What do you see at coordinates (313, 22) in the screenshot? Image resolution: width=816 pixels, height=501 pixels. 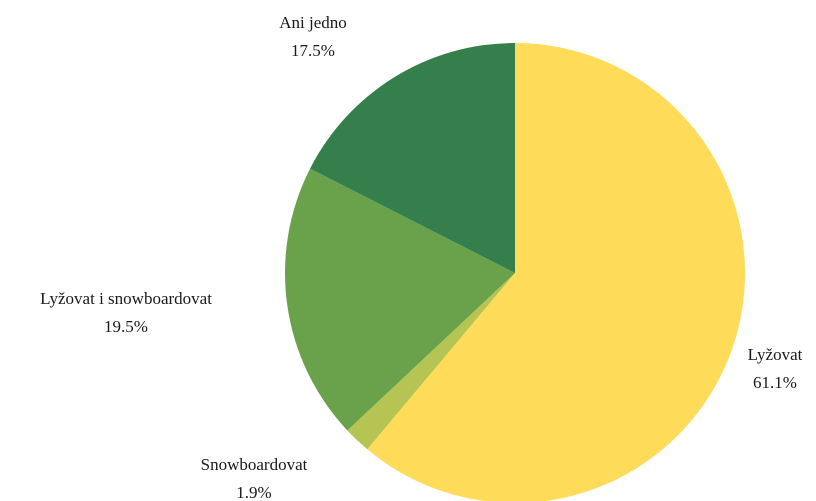 I see `slice-category-label: Ani jedno` at bounding box center [313, 22].